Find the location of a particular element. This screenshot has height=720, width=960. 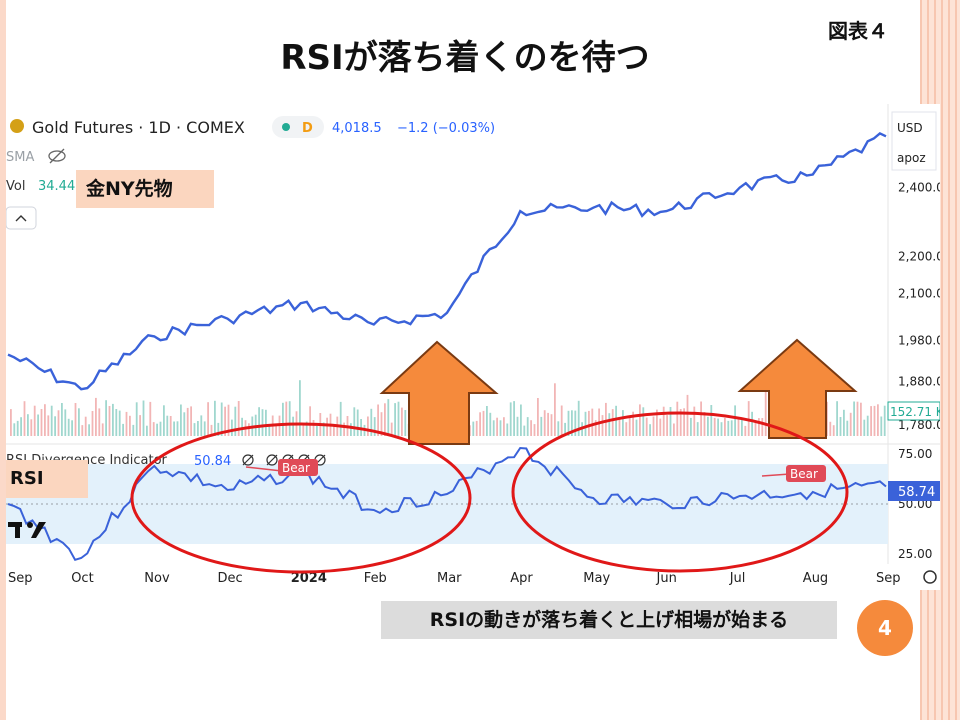

gold-futures-label: 金NY先物 is located at coordinates (145, 189).